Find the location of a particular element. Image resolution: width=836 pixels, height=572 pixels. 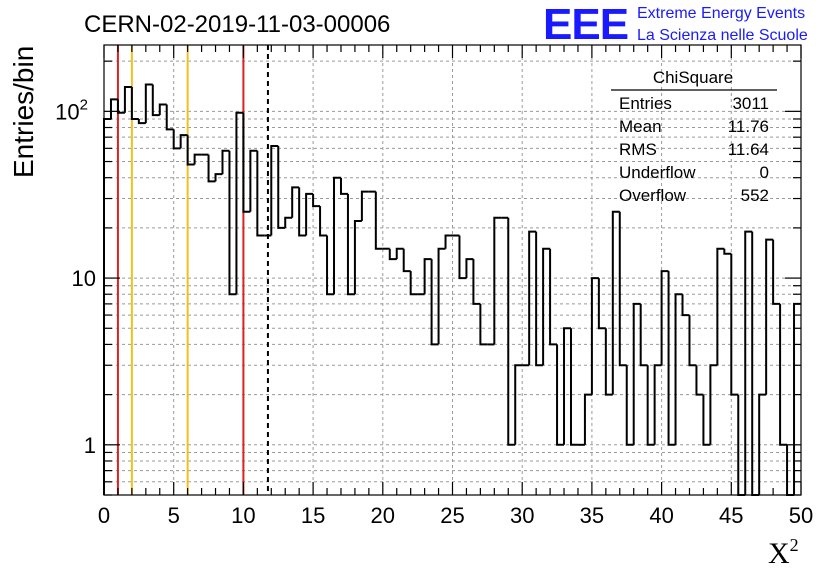

x-axis-label-base: X is located at coordinates (779, 553).